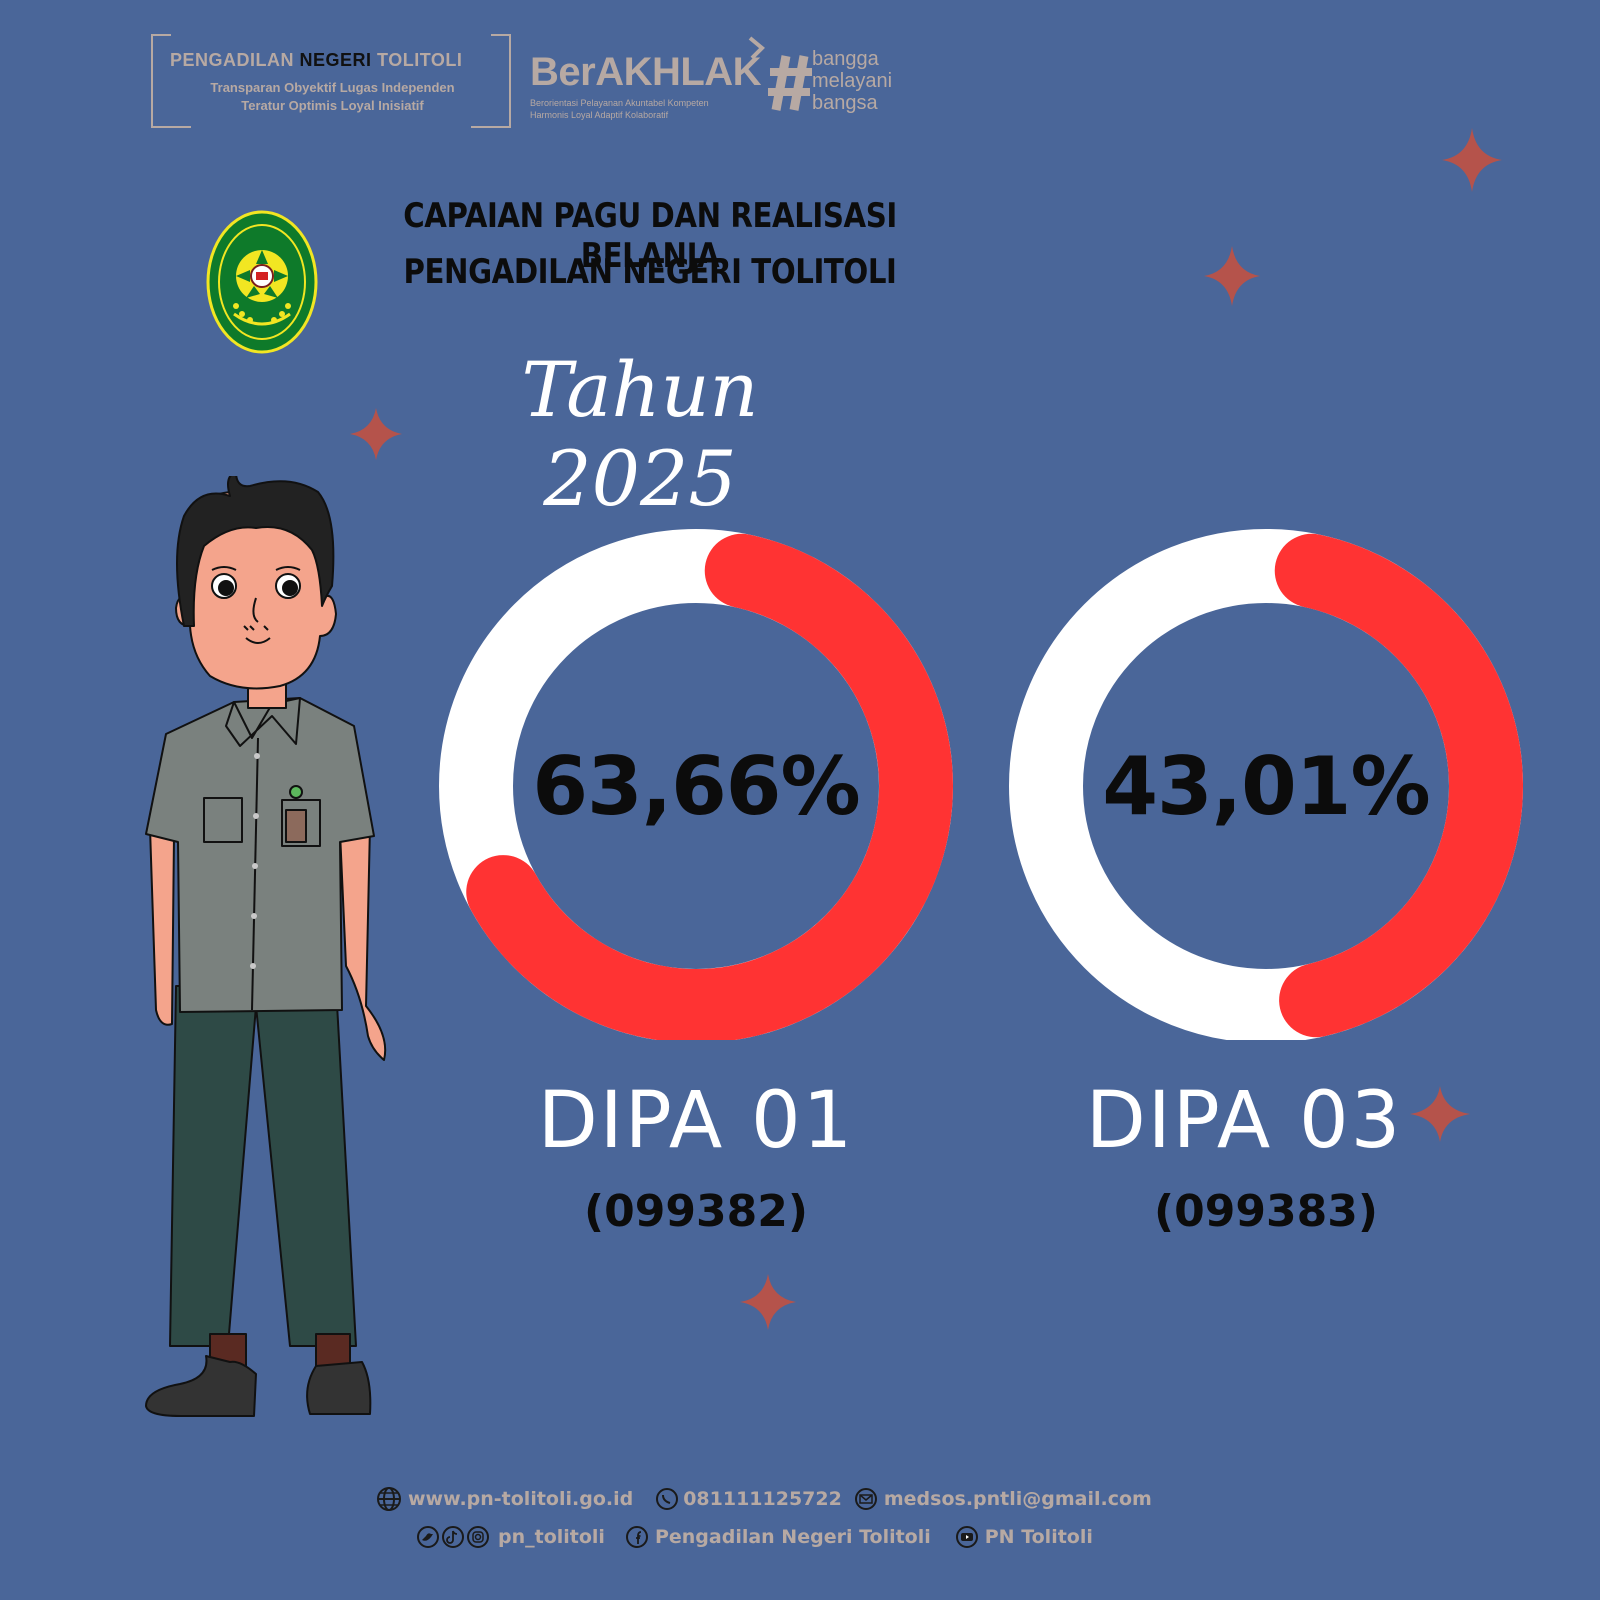 This screenshot has height=1600, width=1600. I want to click on instagram-icon, so click(478, 1537).